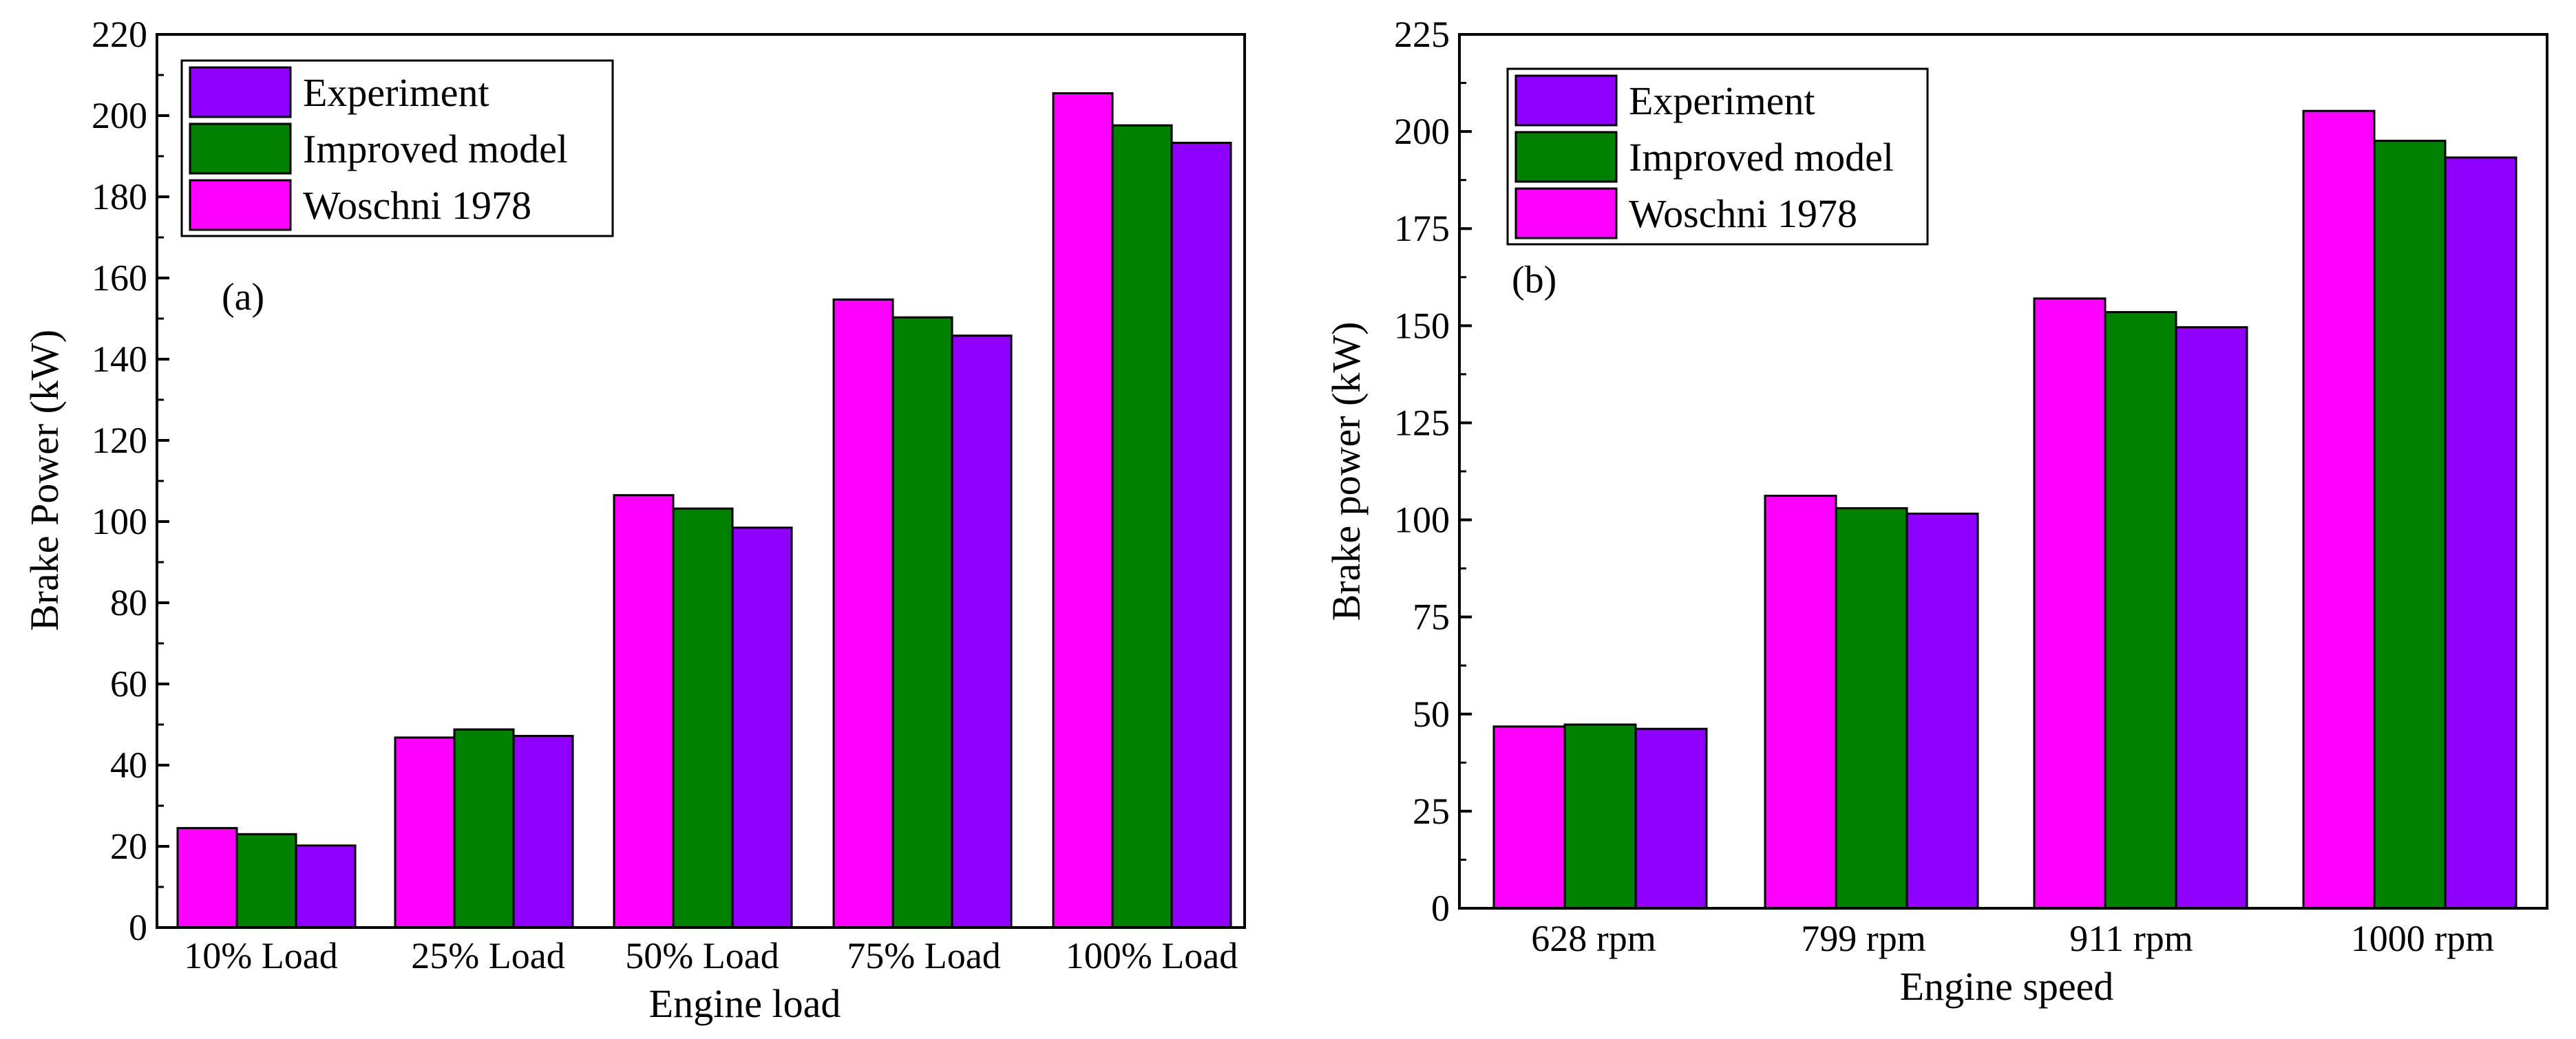 The width and height of the screenshot is (2576, 1039). Describe the element at coordinates (1864, 938) in the screenshot. I see `x-tick-label-b-799: 799 rpm` at that location.